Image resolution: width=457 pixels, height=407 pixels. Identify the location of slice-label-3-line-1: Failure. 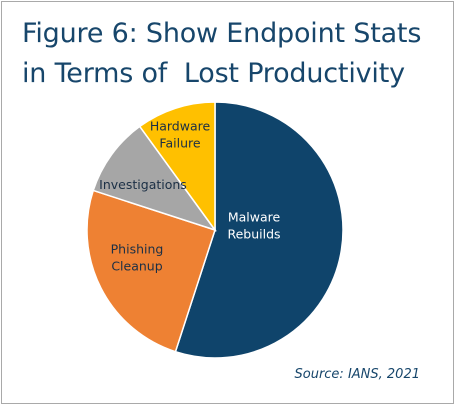
(179, 143).